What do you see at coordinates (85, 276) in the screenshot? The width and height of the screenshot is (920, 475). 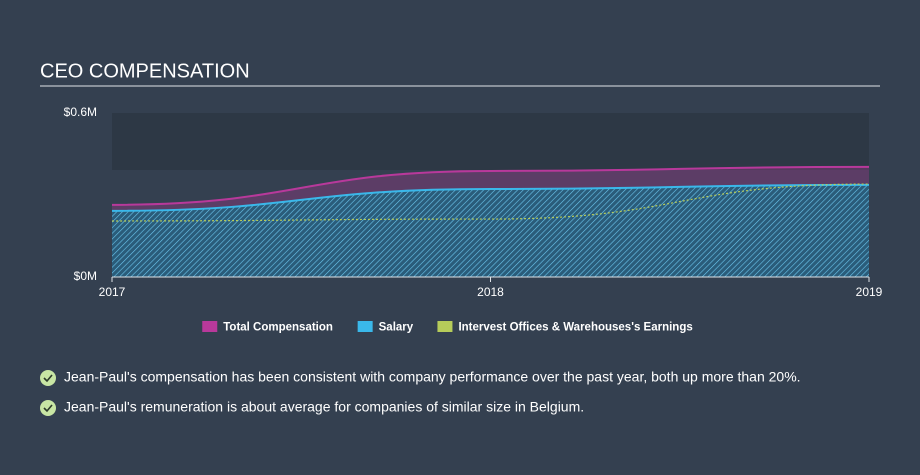 I see `y-tick-label: $0M` at bounding box center [85, 276].